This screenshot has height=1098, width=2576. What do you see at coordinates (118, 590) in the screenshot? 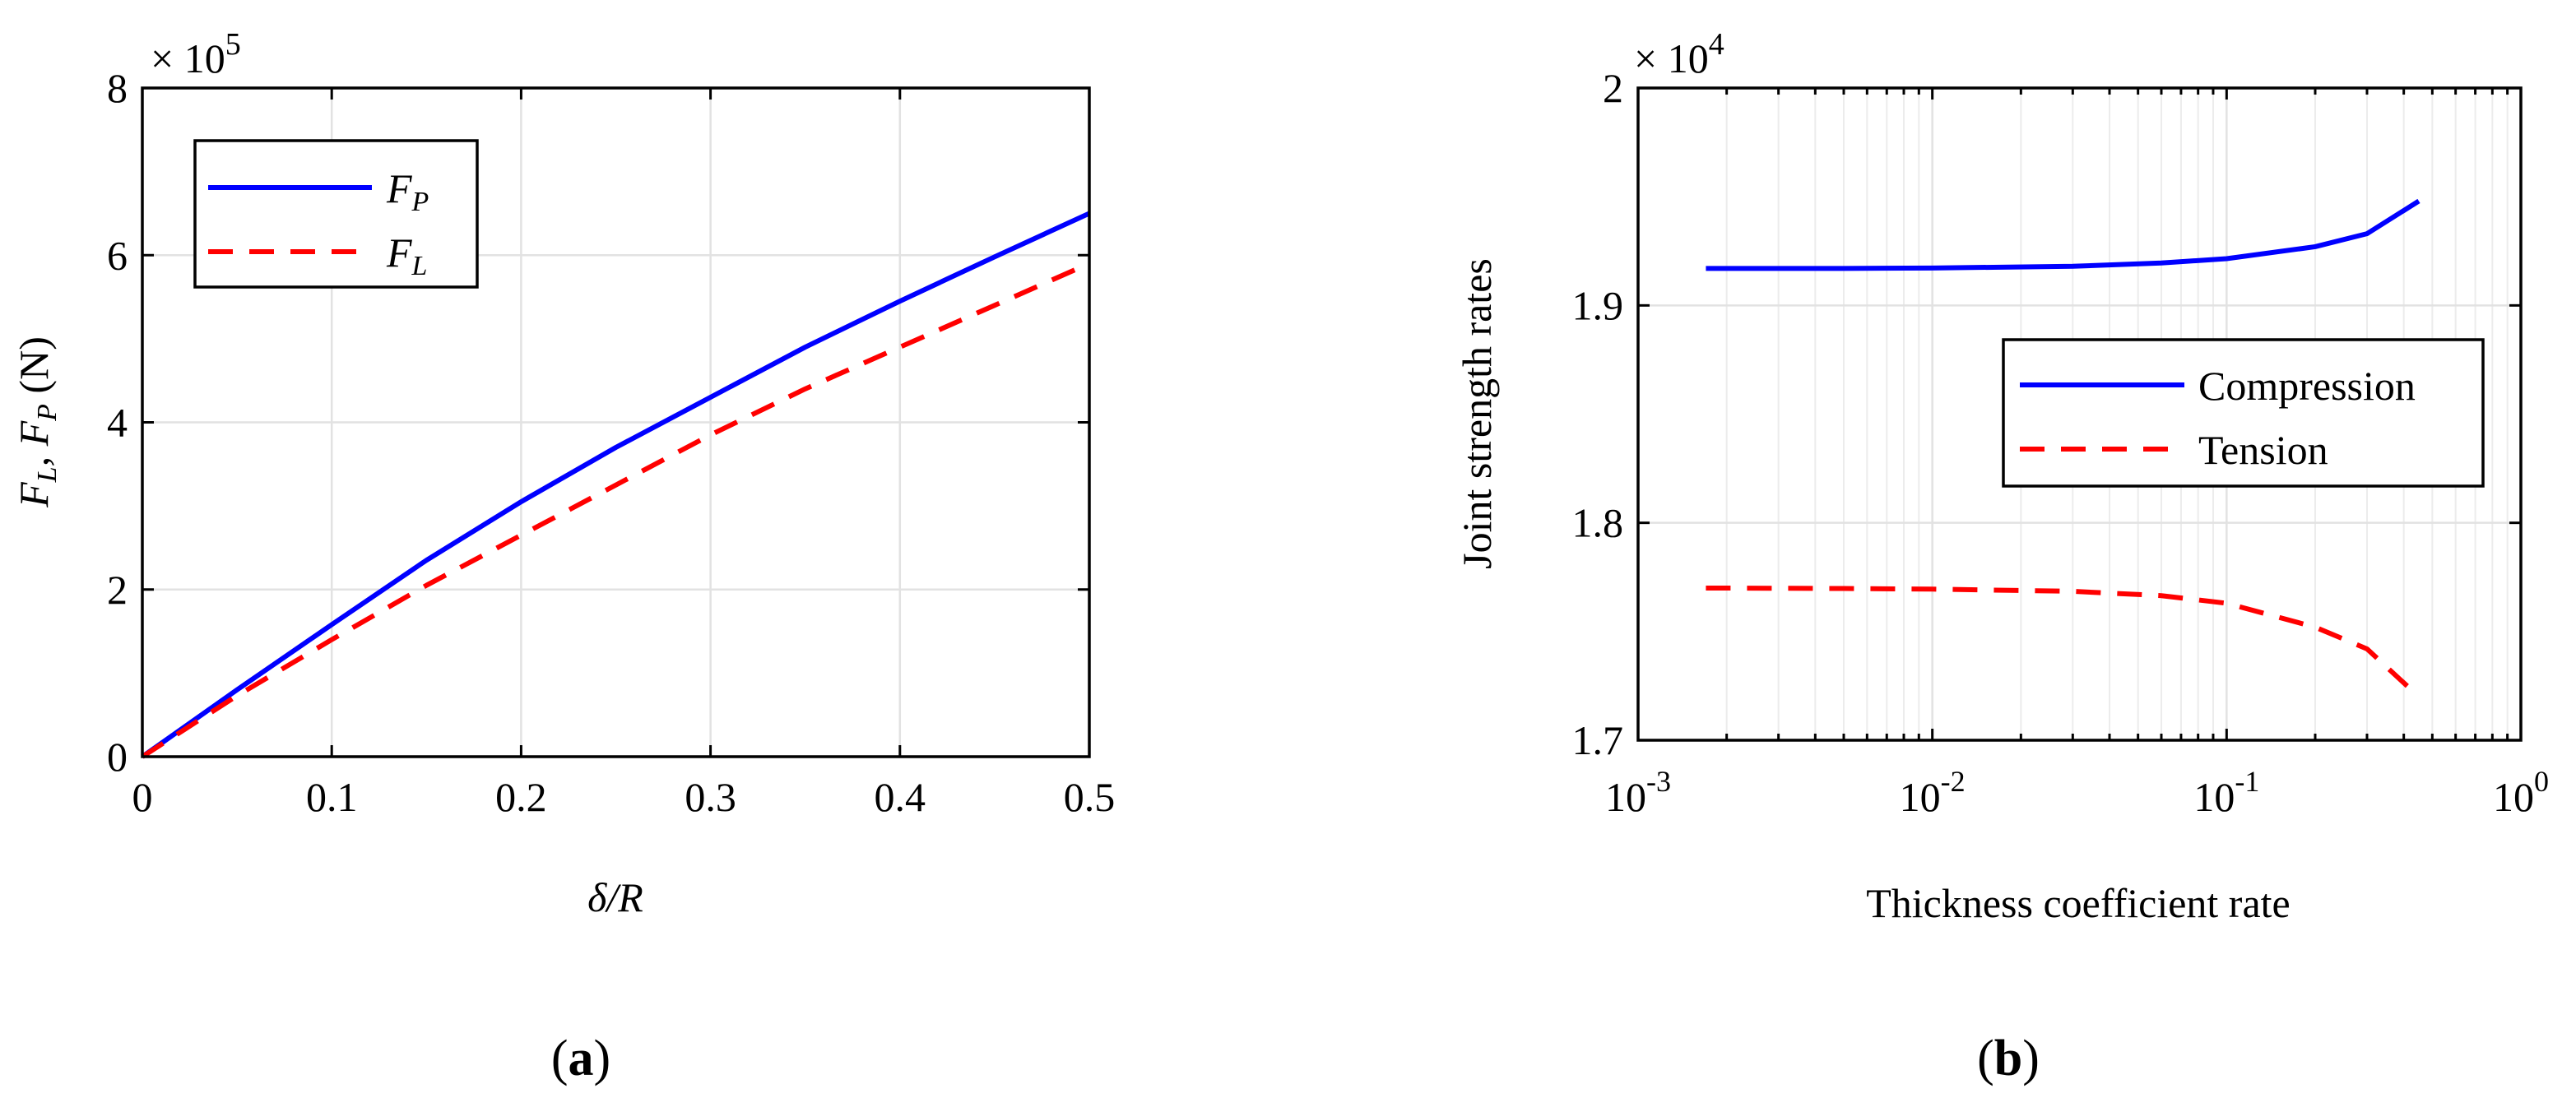
I see `y-tick-label-a: 2` at bounding box center [118, 590].